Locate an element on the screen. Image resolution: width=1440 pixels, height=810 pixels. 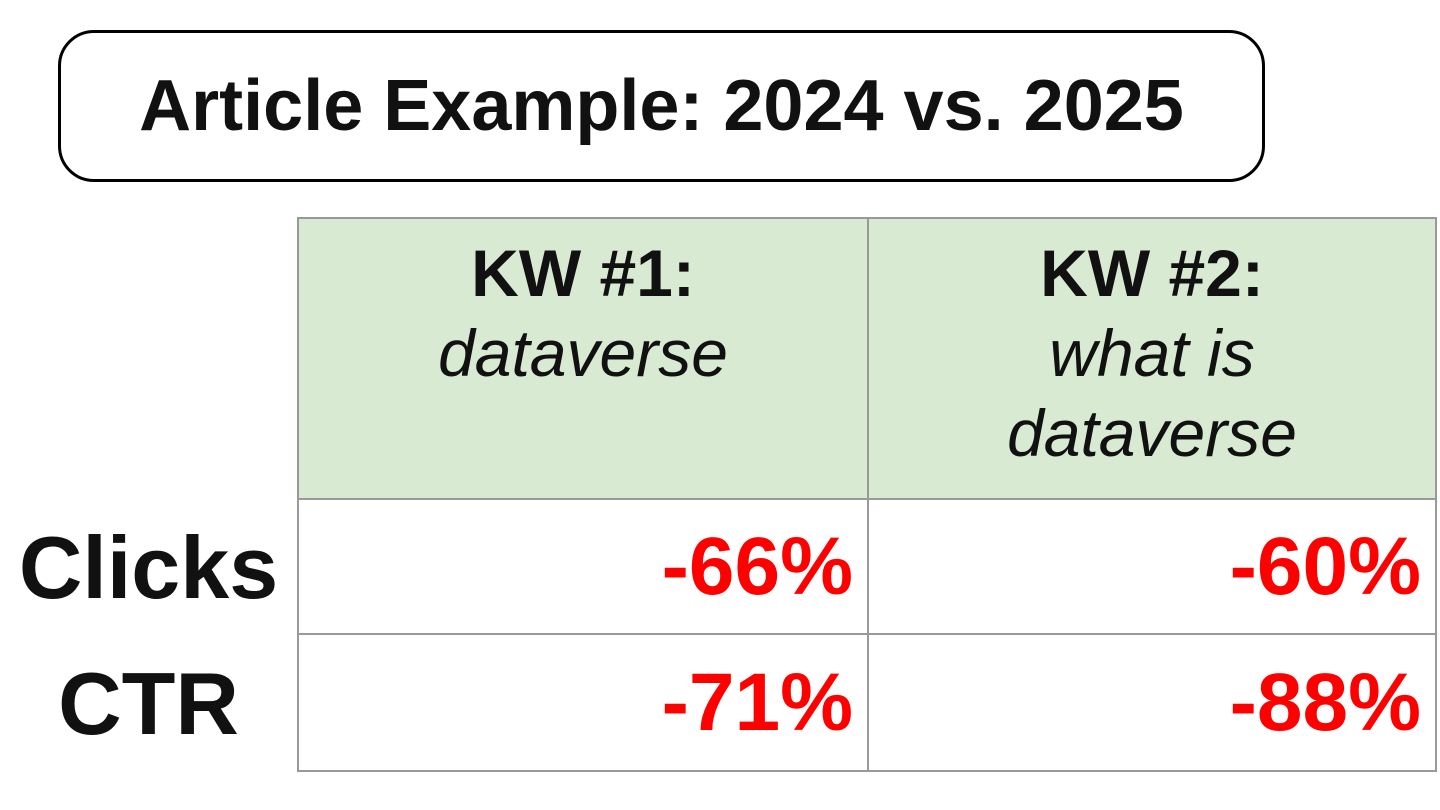
cell-clicks-kw2: -60% is located at coordinates (1152, 567).